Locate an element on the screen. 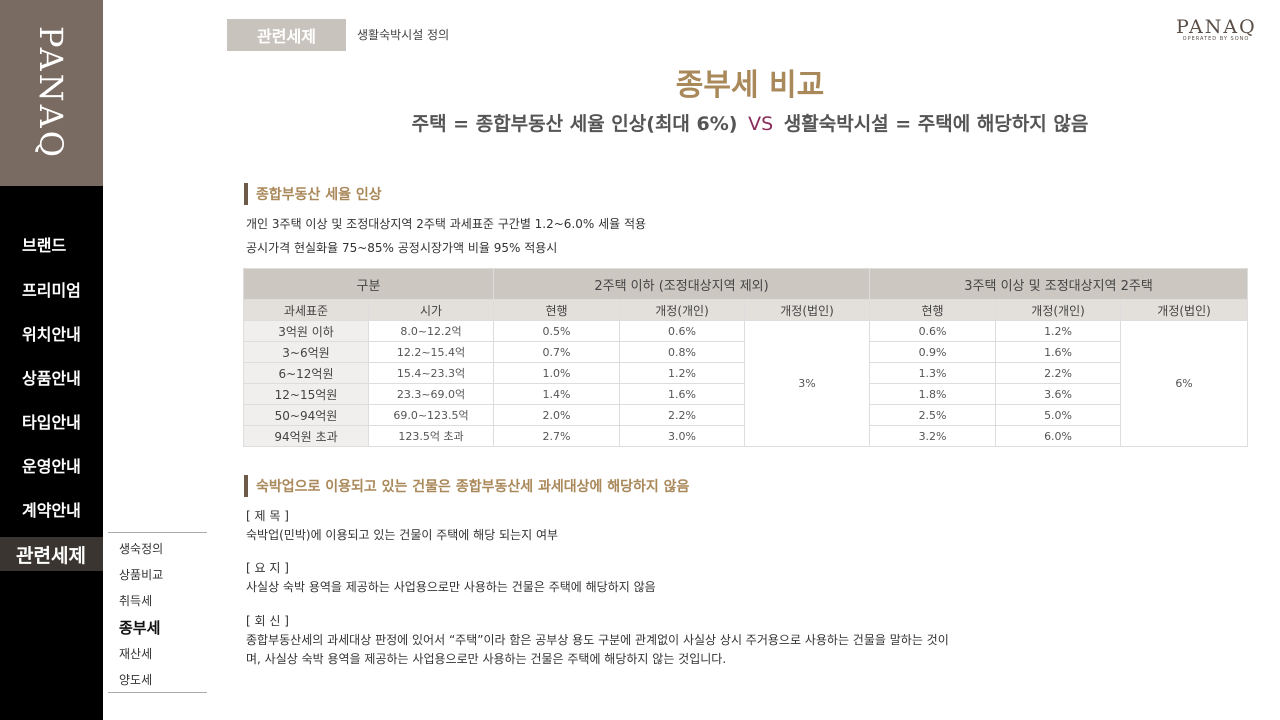 This screenshot has height=720, width=1280. cell-a-current: 0.7% is located at coordinates (557, 352).